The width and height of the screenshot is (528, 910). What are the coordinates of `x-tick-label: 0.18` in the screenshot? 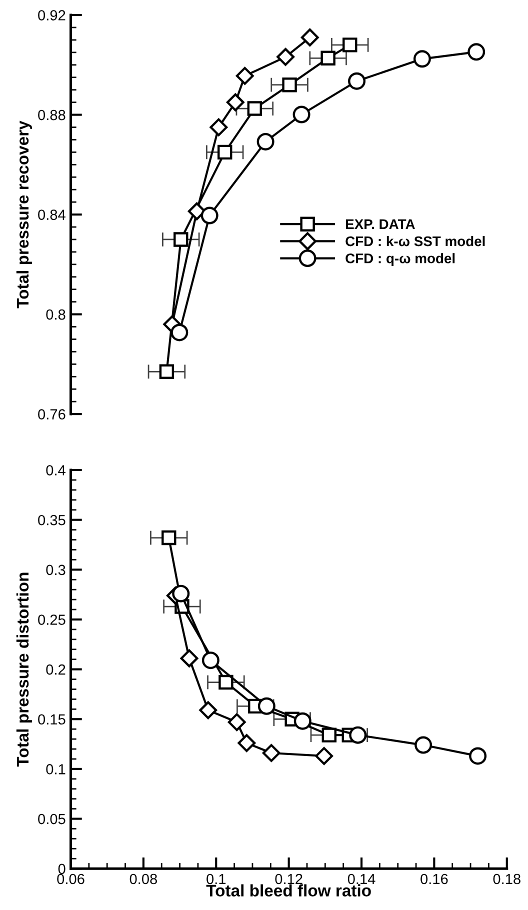 It's located at (506, 879).